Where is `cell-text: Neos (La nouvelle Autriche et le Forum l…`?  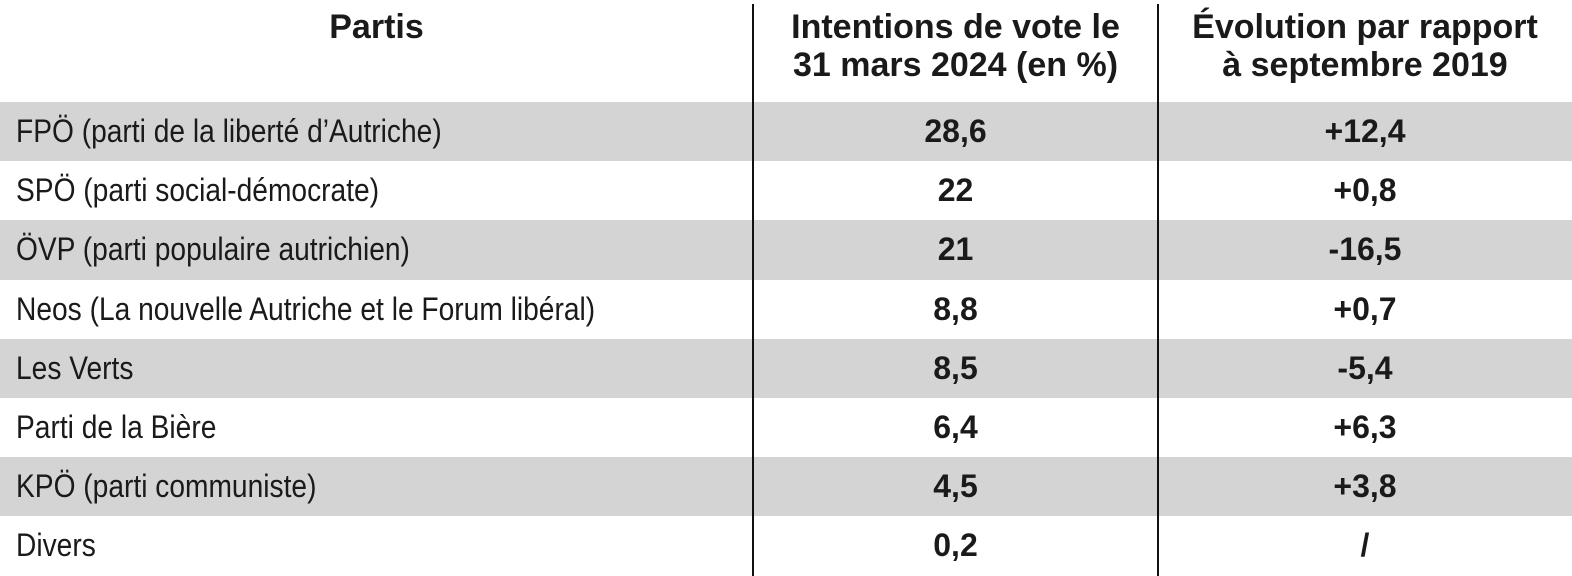
cell-text: Neos (La nouvelle Autriche et le Forum l… is located at coordinates (306, 308).